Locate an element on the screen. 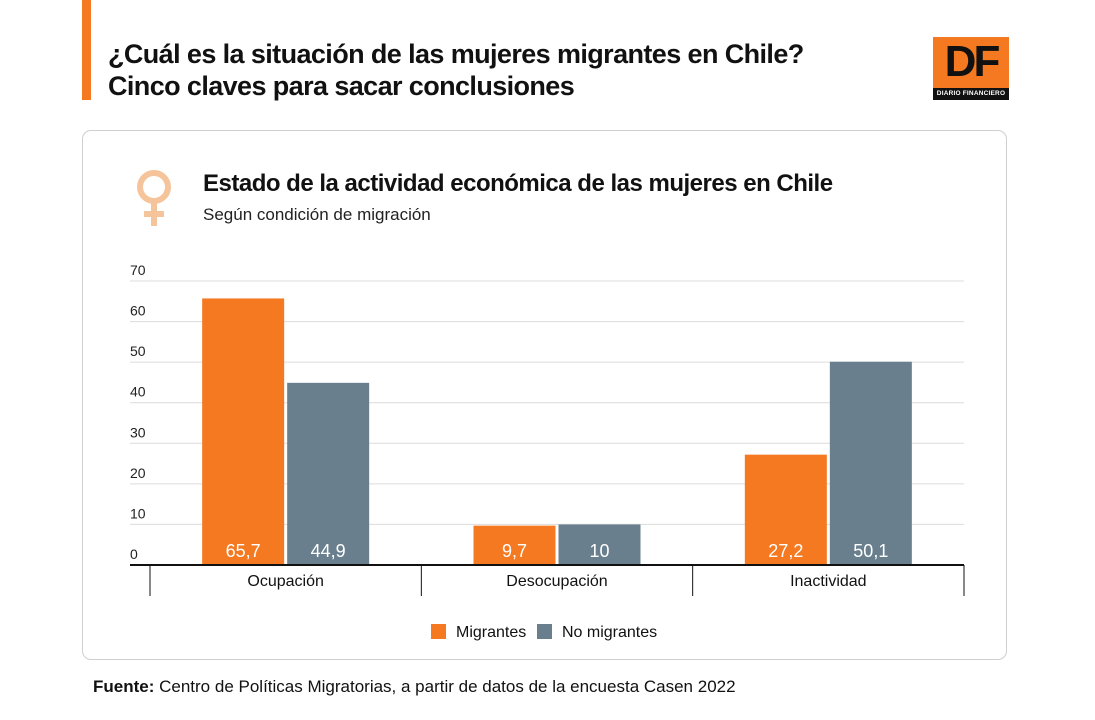 Image resolution: width=1095 pixels, height=720 pixels. data-label: 10 is located at coordinates (599, 551).